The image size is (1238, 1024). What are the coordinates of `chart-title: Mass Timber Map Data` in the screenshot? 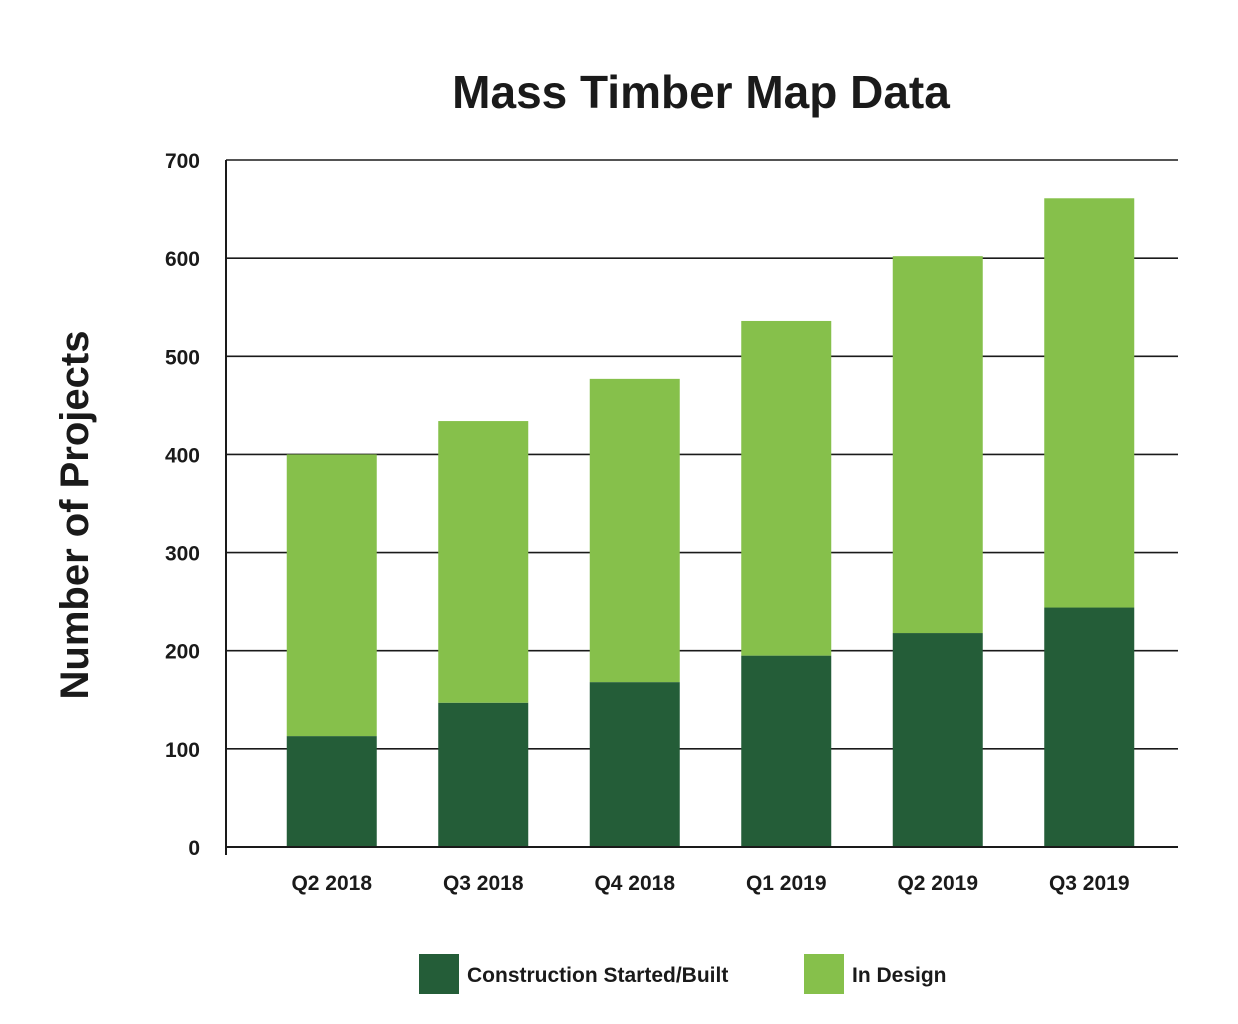 It's located at (701, 92).